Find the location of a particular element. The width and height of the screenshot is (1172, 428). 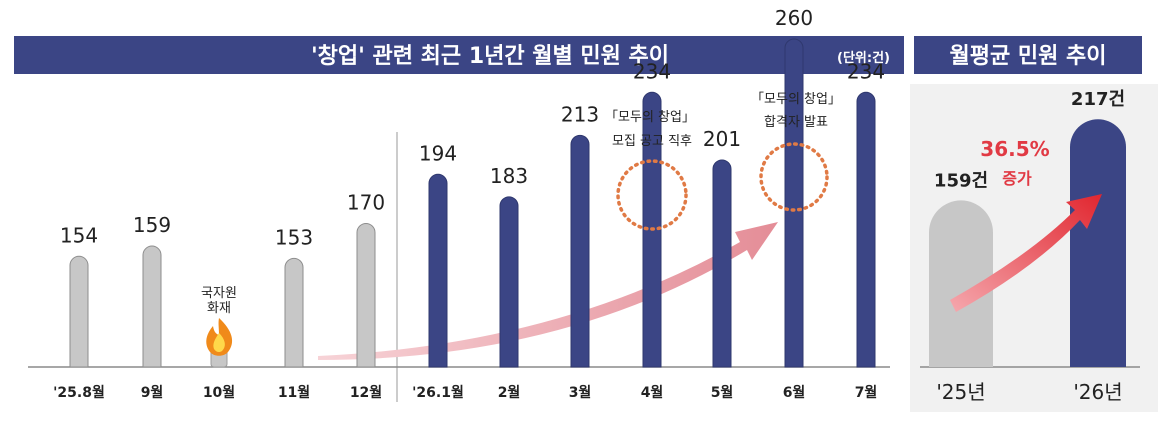

value-label-9: 201 is located at coordinates (722, 139).